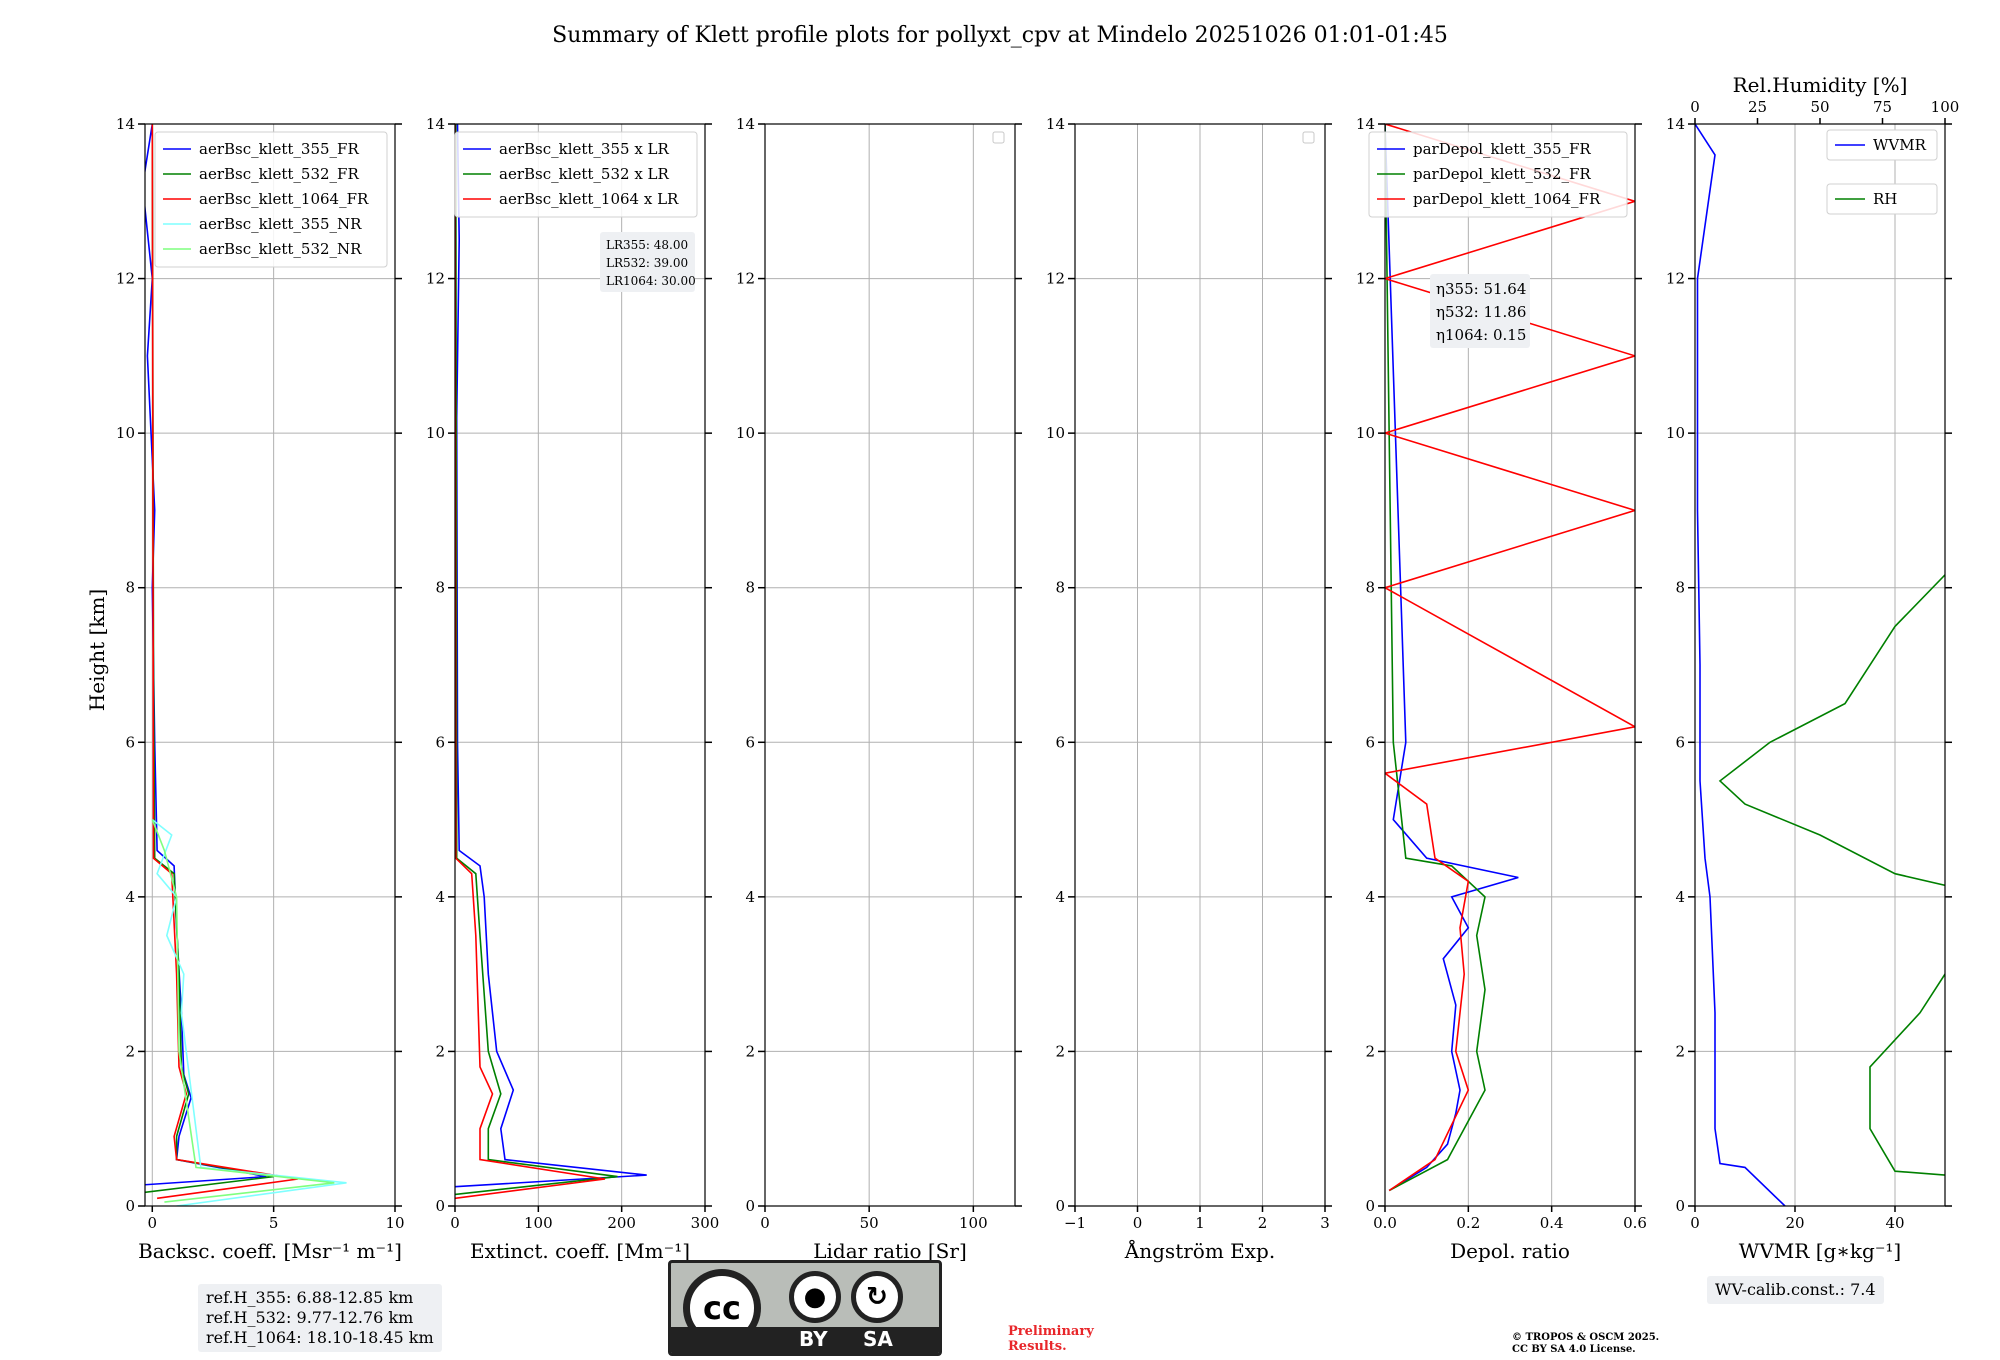  What do you see at coordinates (1481, 289) in the screenshot?
I see `eta-label: η355: 51.64` at bounding box center [1481, 289].